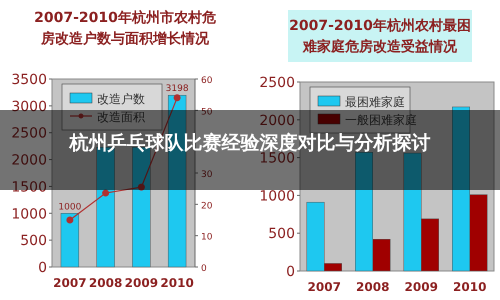 This screenshot has width=500, height=300. I want to click on data-label: 1000, so click(70, 207).